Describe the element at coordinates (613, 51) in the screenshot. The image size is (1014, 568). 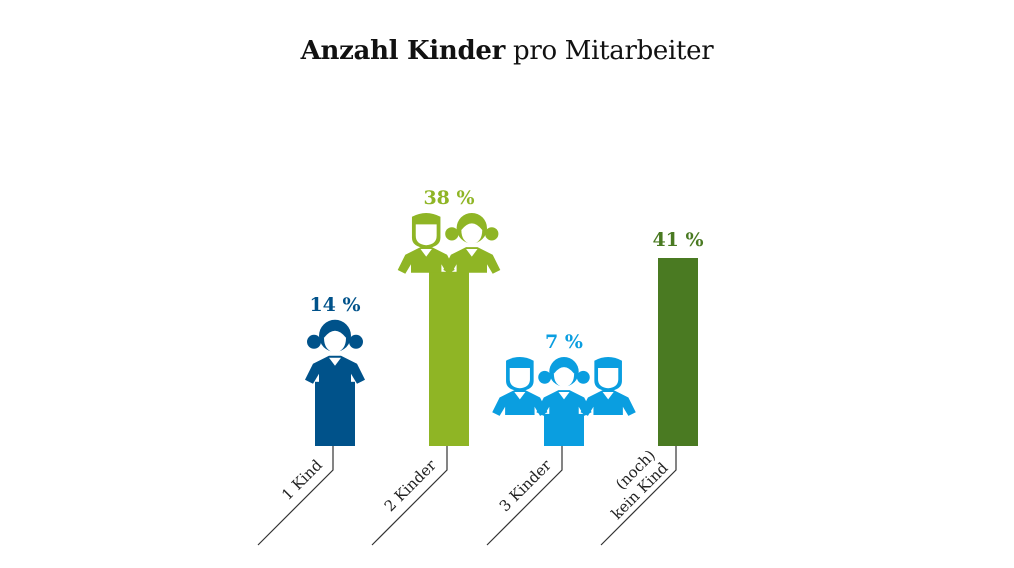
I see `chart-title-rest: pro Mitarbeiter` at that location.